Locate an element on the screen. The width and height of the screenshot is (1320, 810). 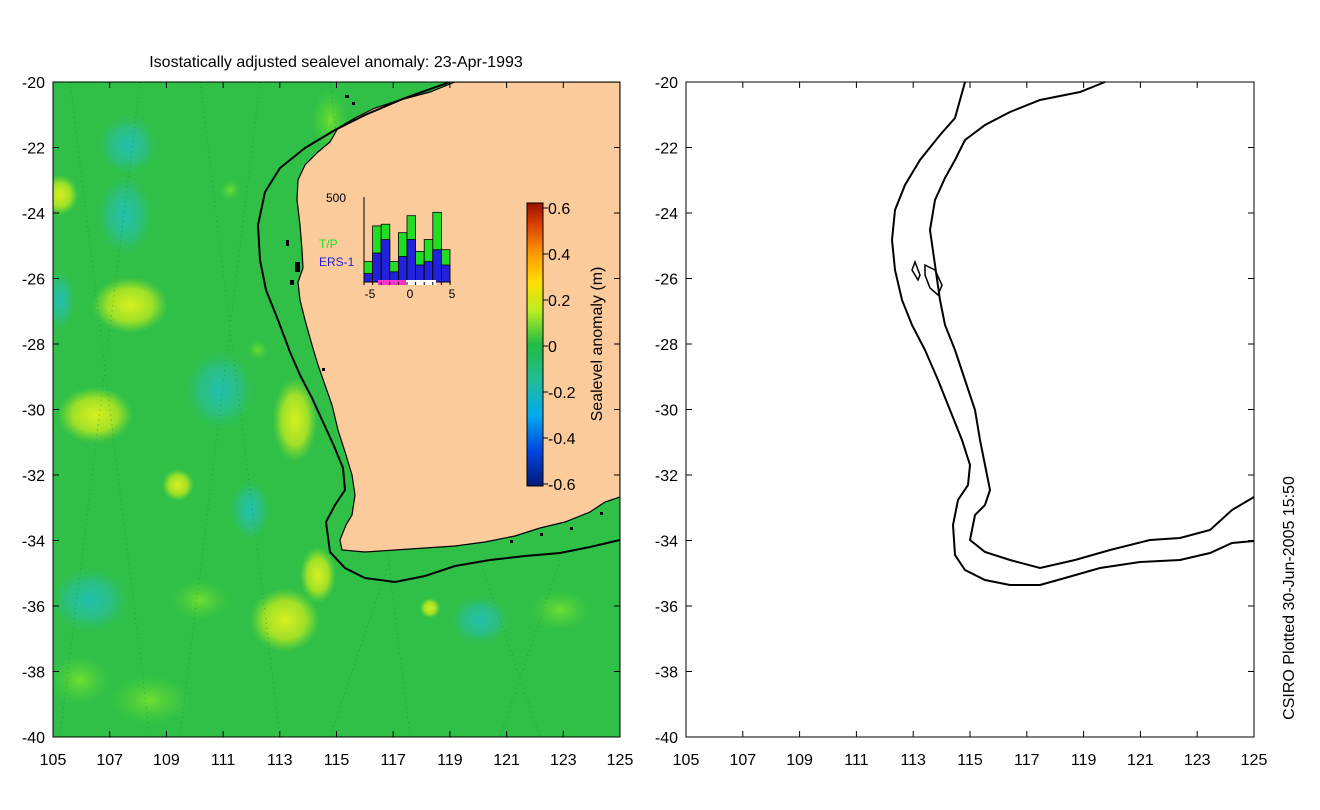
inset-legend-tp: T/P is located at coordinates (328, 244).